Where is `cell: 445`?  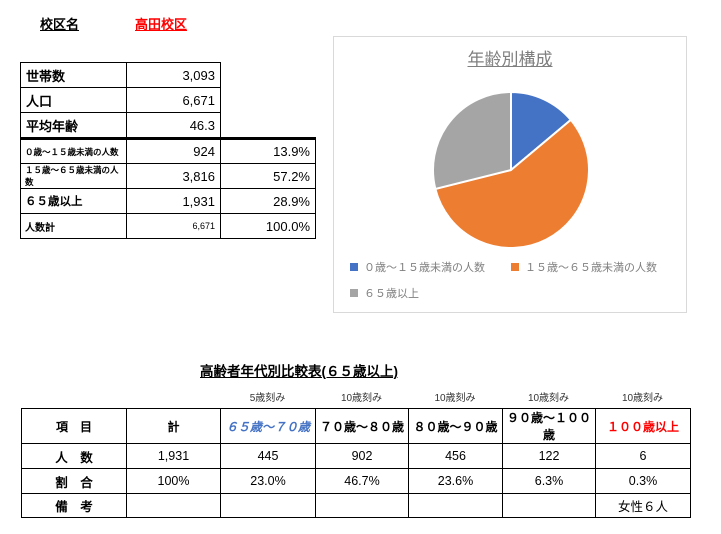 cell: 445 is located at coordinates (268, 456).